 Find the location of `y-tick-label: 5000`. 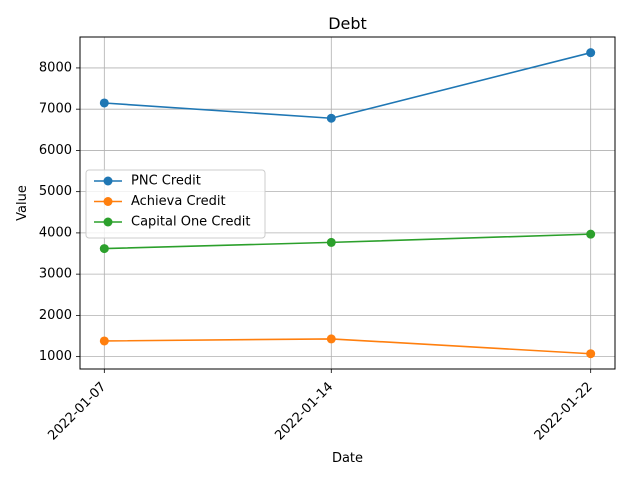

y-tick-label: 5000 is located at coordinates (55, 191).